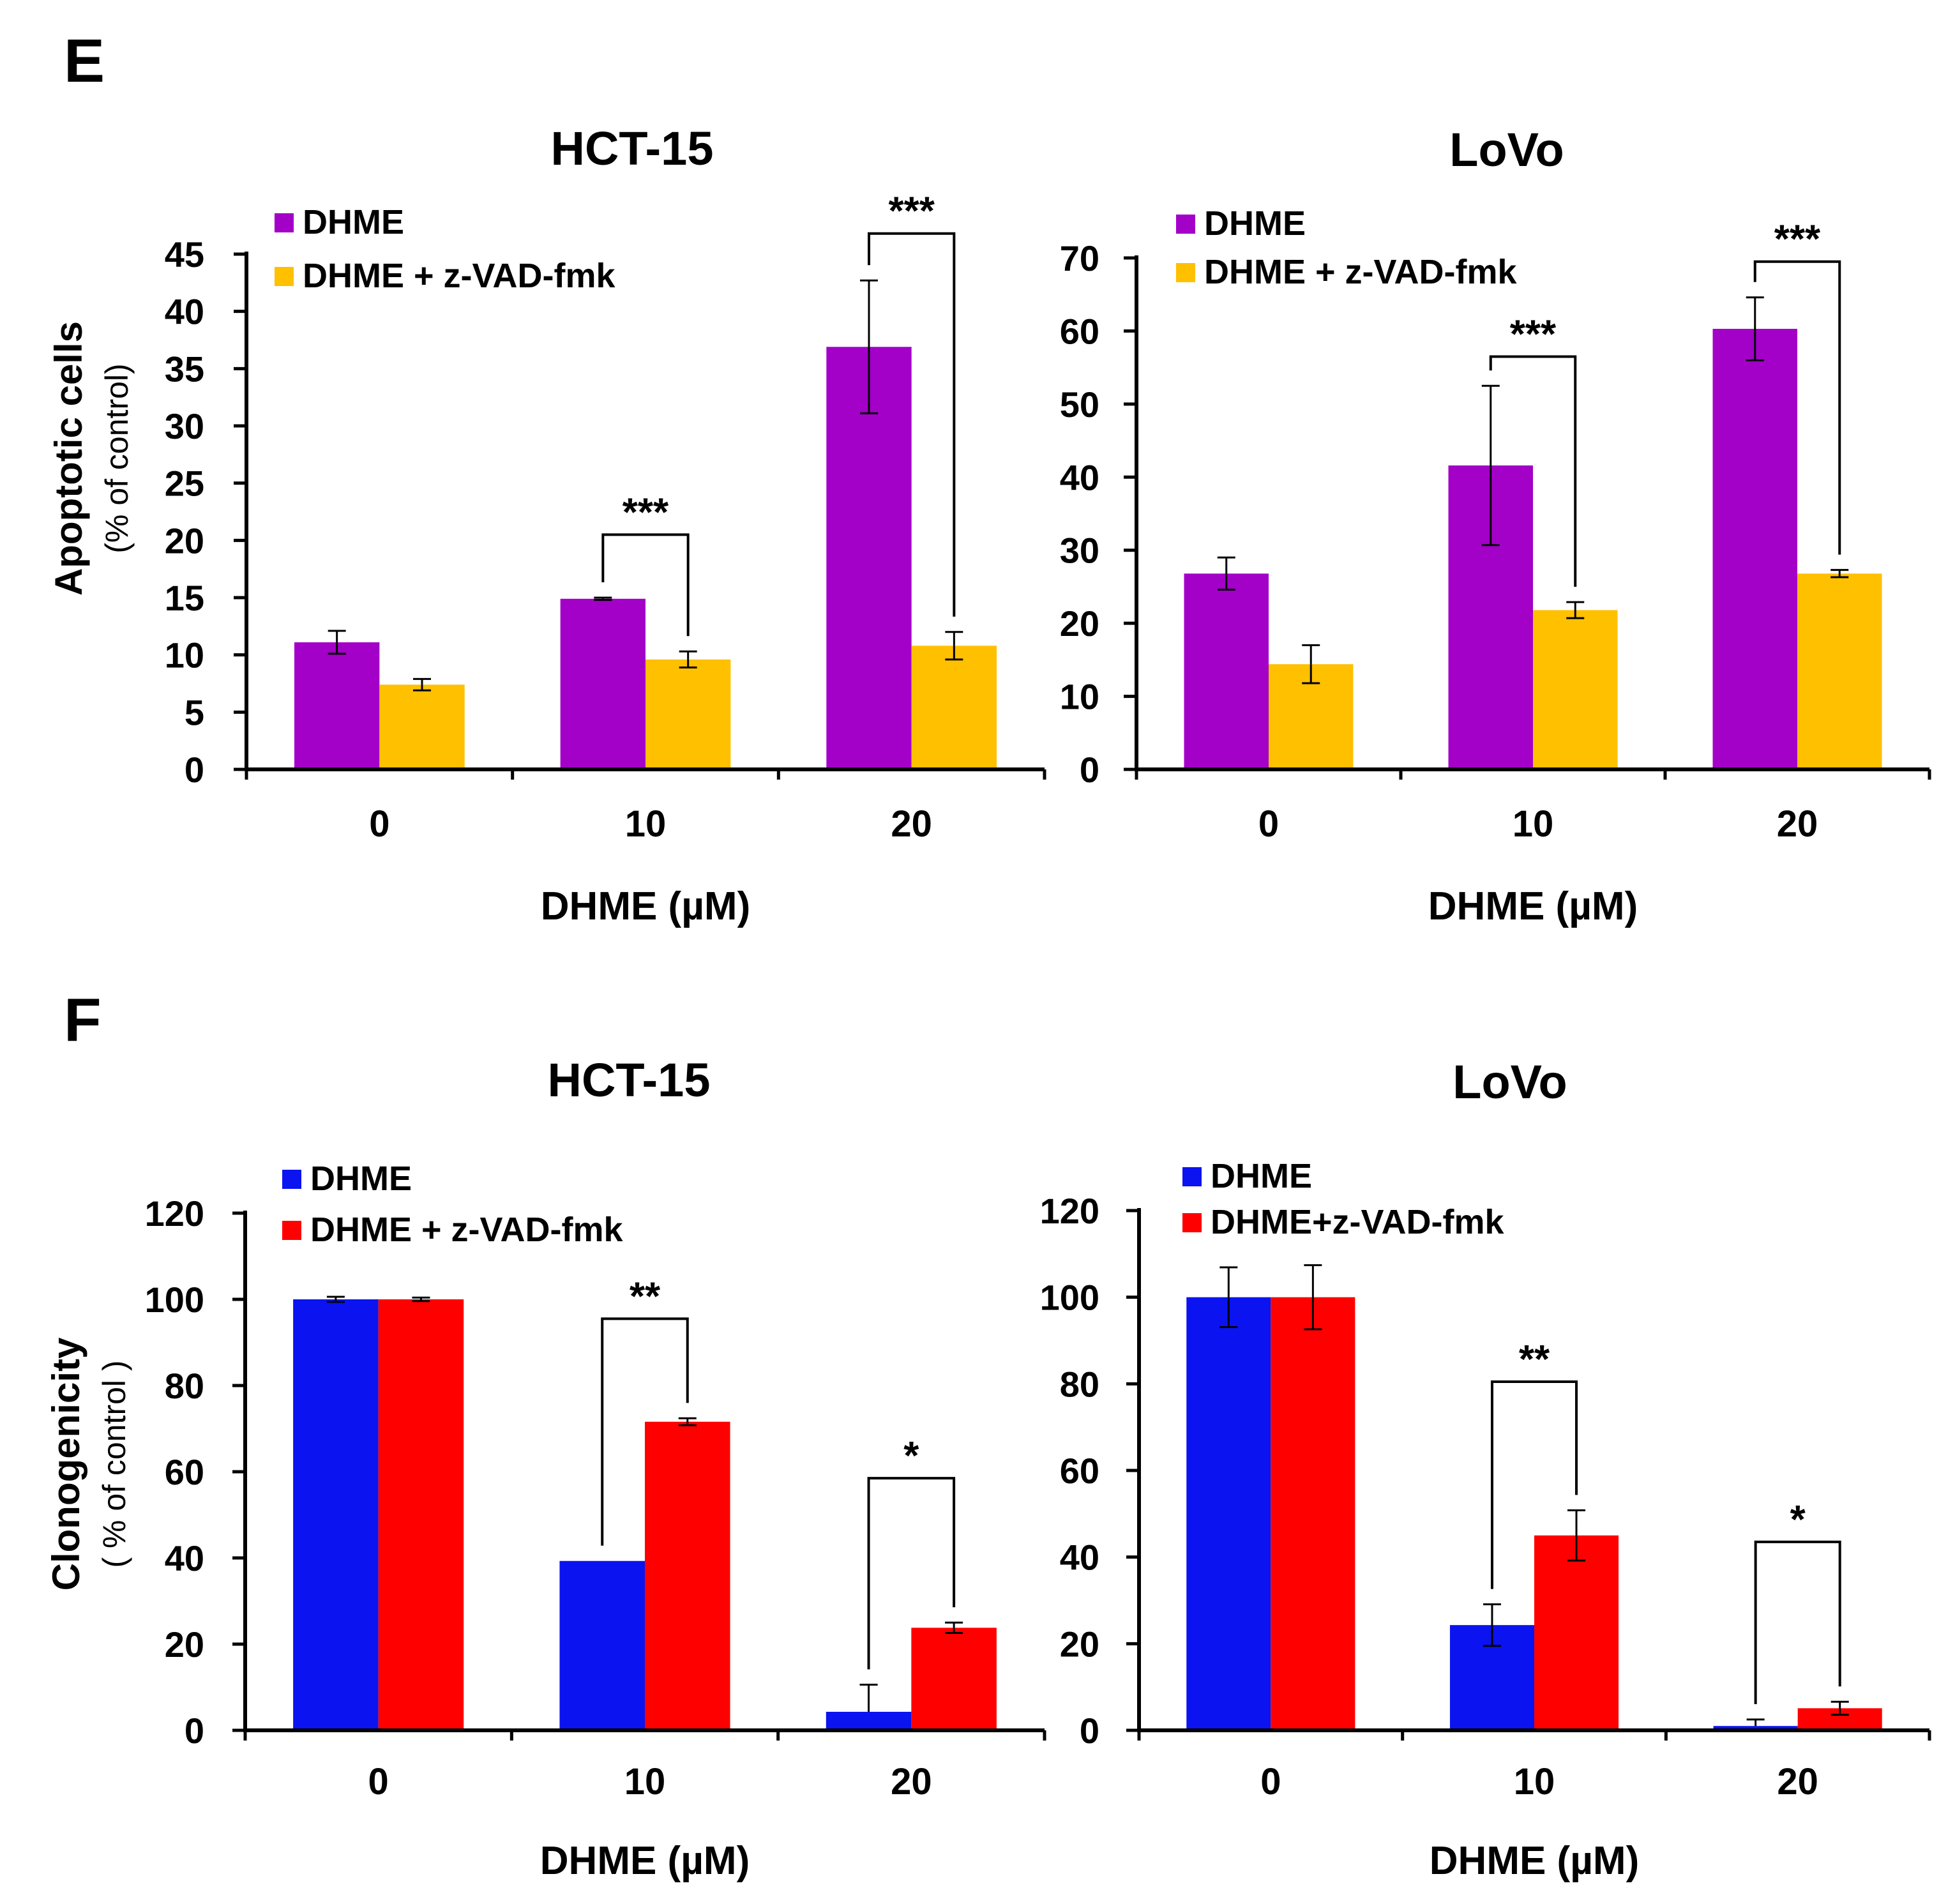 Image resolution: width=1955 pixels, height=1904 pixels. Describe the element at coordinates (83, 1020) in the screenshot. I see `panel-letter-f: F` at that location.